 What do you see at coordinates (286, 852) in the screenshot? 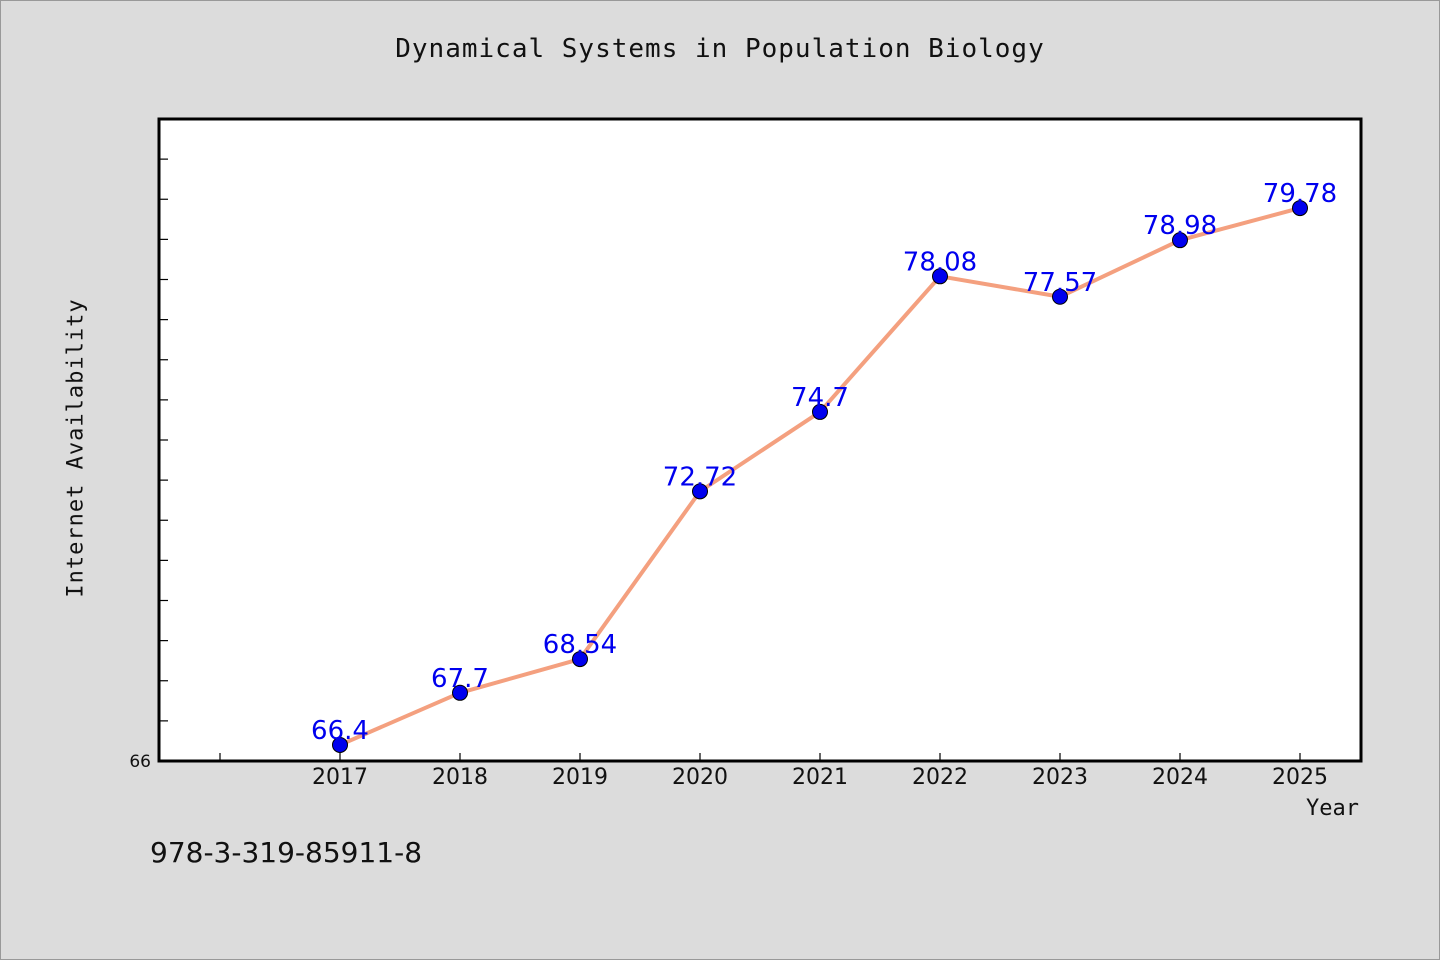
I see `isbn-text: 978-3-319-85911-8` at bounding box center [286, 852].